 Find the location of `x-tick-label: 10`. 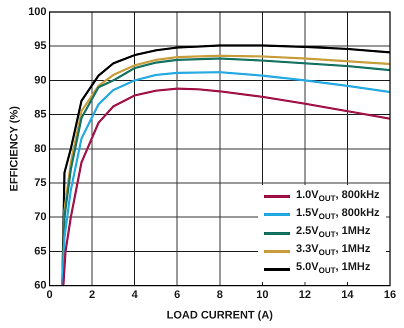

x-tick-label: 10 is located at coordinates (262, 295).